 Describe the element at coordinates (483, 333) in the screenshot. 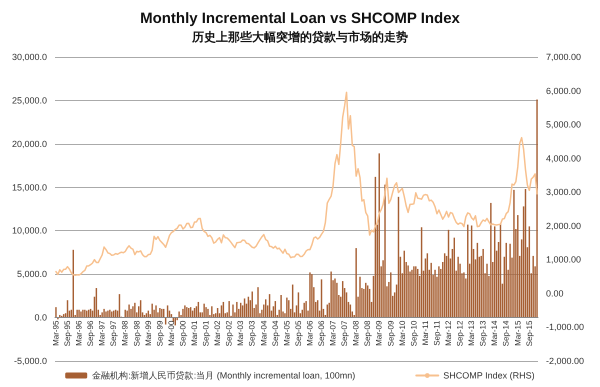

I see `x-tick-label: Sep-13` at that location.